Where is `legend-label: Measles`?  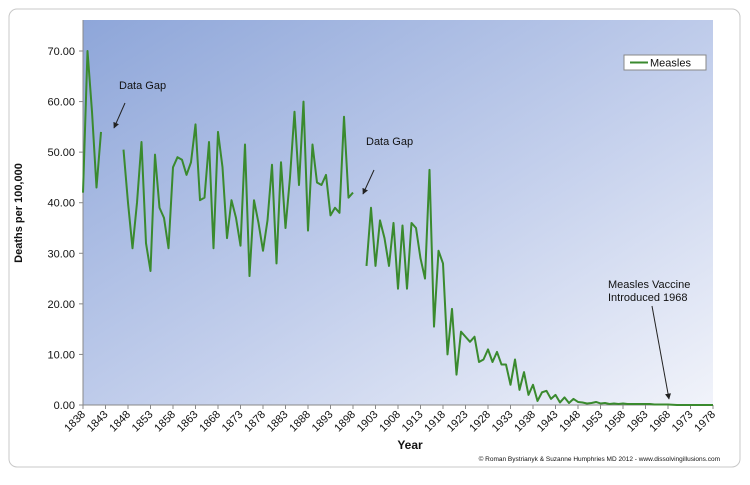
legend-label: Measles is located at coordinates (670, 64).